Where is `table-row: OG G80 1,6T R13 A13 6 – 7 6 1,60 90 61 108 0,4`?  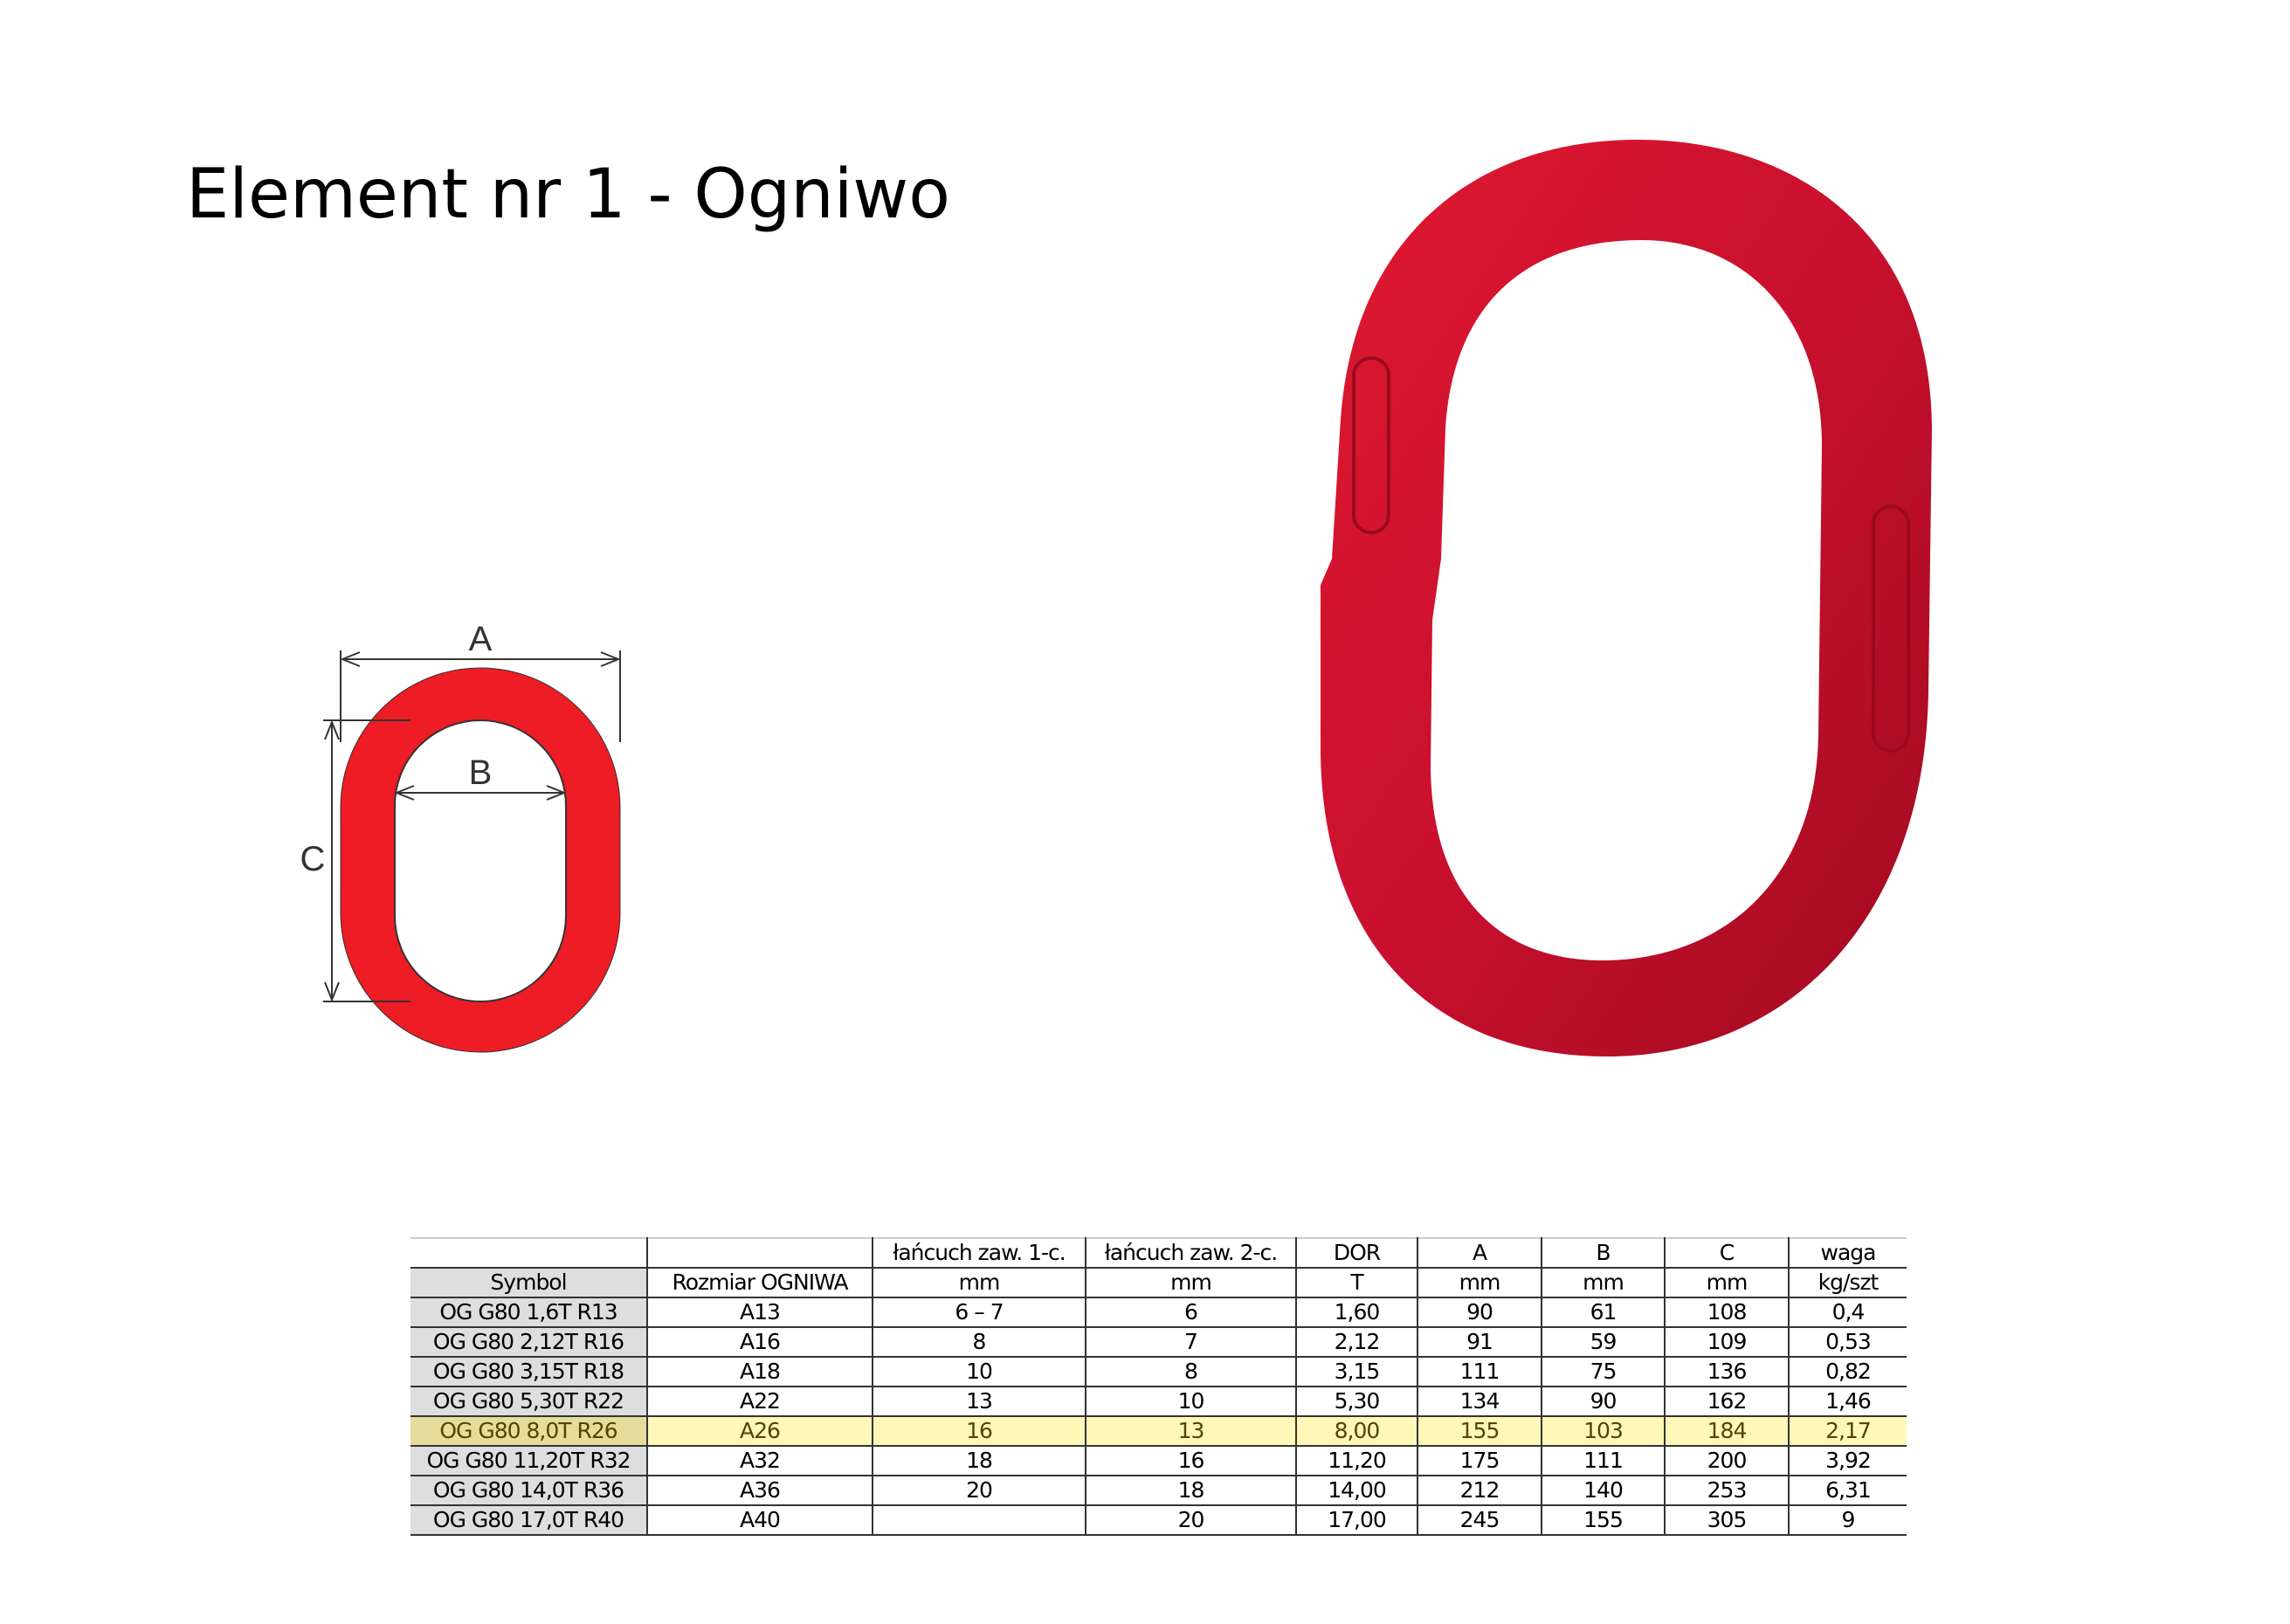
table-row: OG G80 1,6T R13 A13 6 – 7 6 1,60 90 61 108 0,4 is located at coordinates (1158, 1312).